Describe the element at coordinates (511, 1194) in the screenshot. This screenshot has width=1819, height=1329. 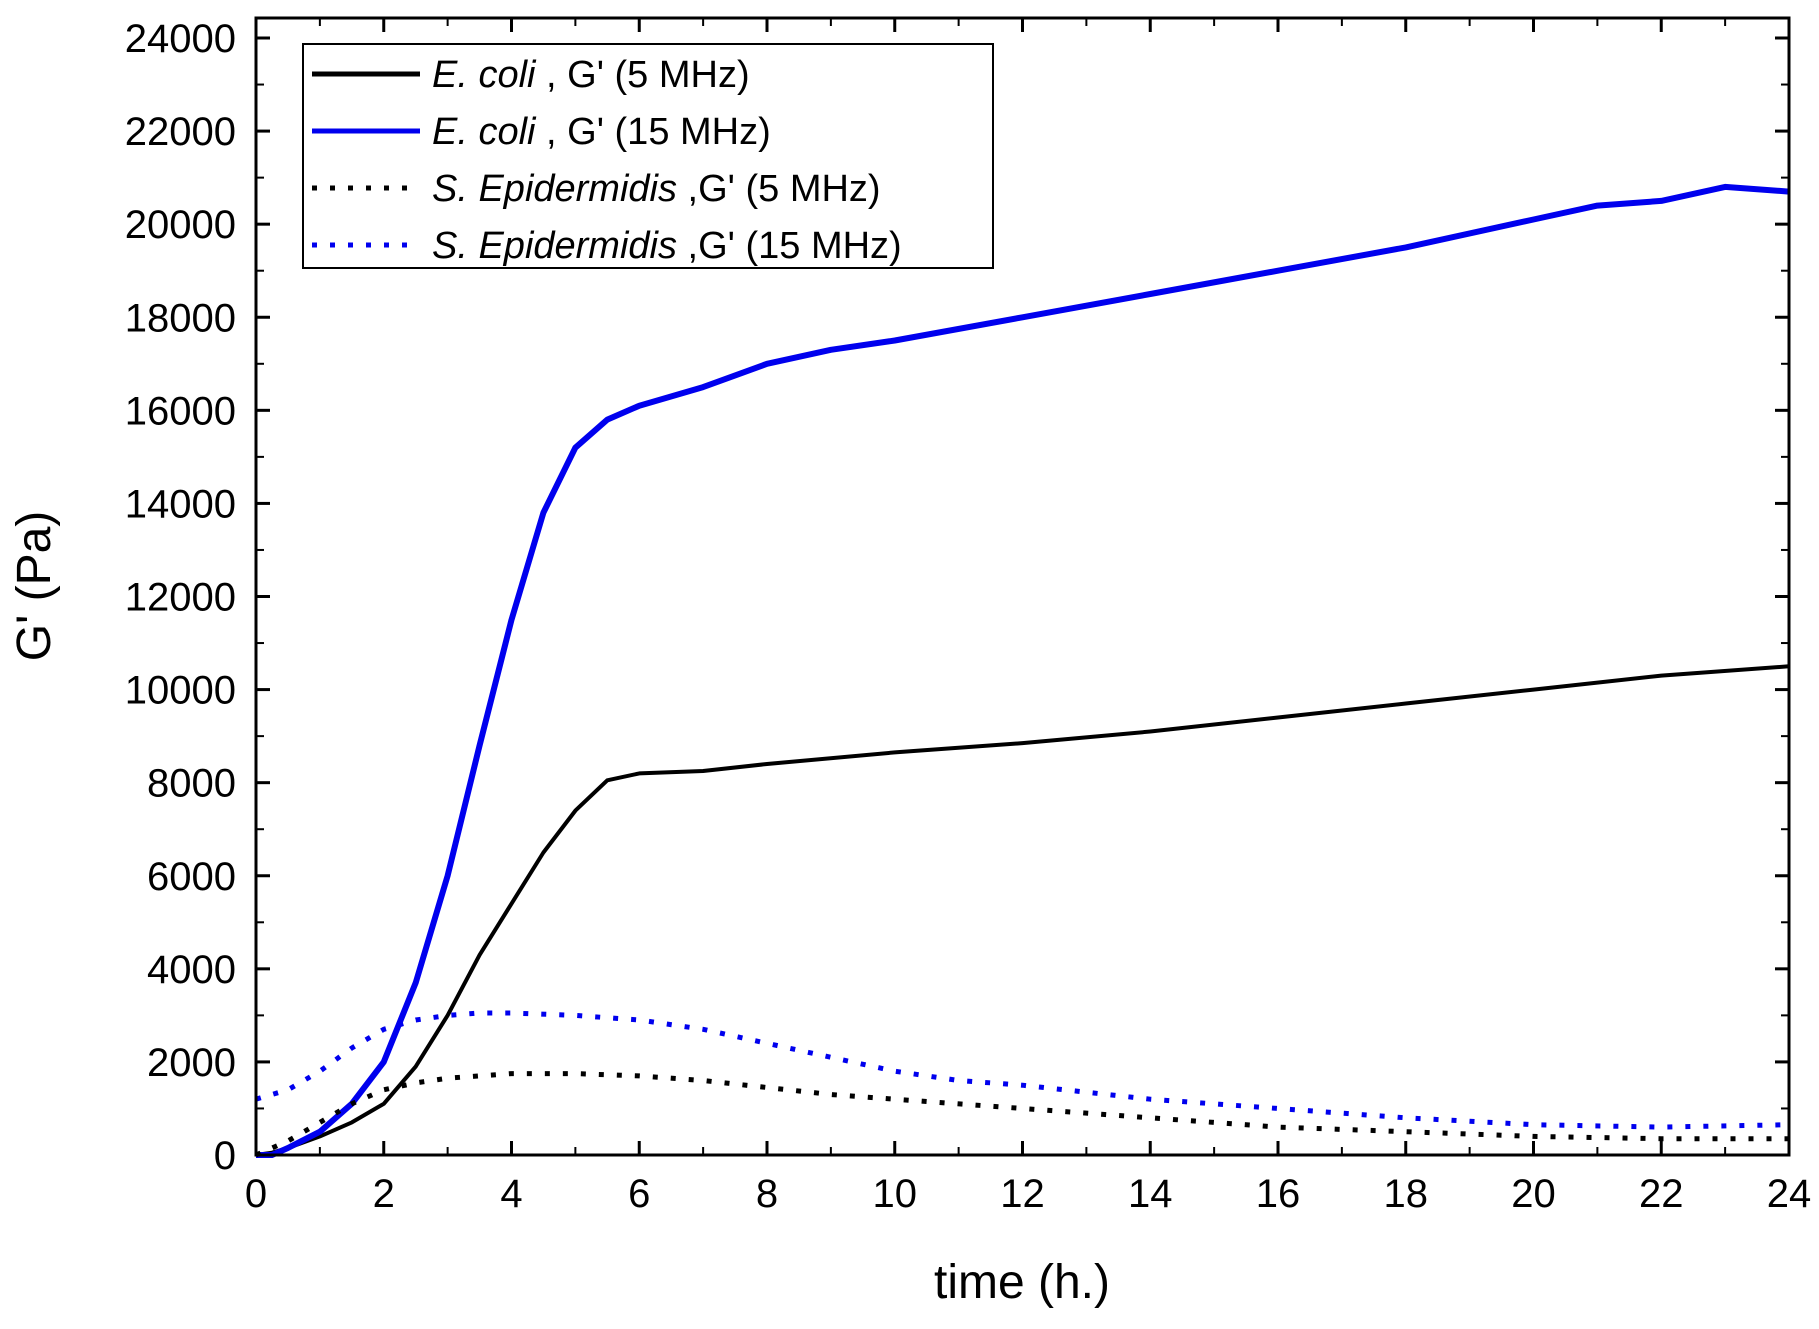
I see `x-tick-label: 4` at that location.